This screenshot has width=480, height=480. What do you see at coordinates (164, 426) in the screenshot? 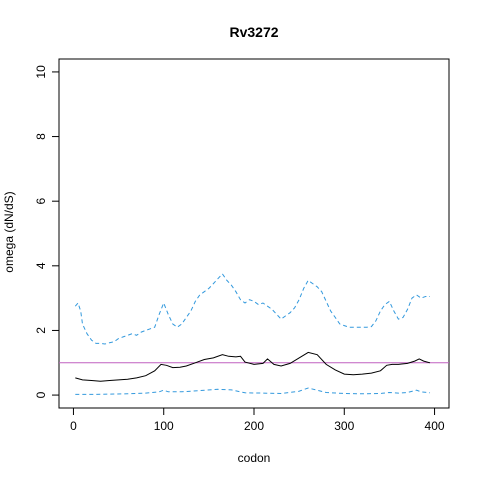
I see `x-tick-label: 100` at bounding box center [164, 426].